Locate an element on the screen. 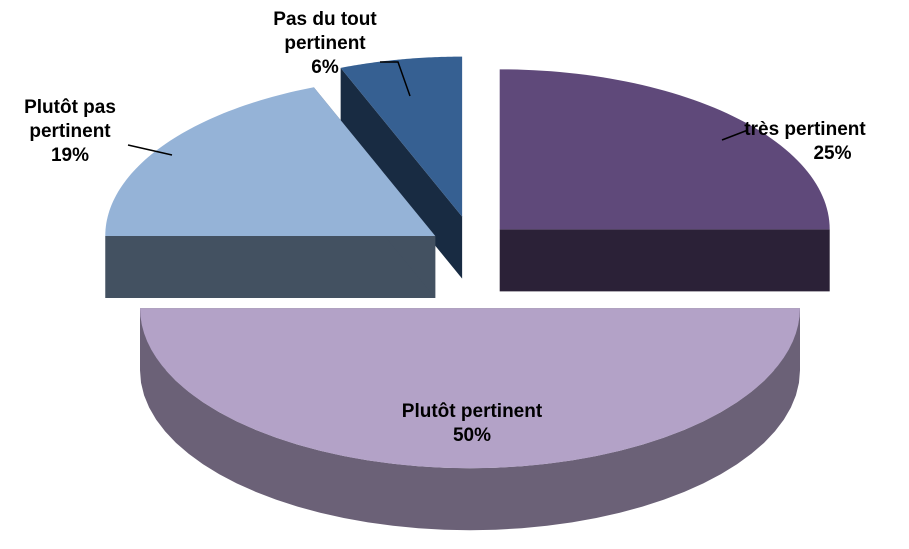 This screenshot has height=549, width=909. value-label: 50% is located at coordinates (472, 435).